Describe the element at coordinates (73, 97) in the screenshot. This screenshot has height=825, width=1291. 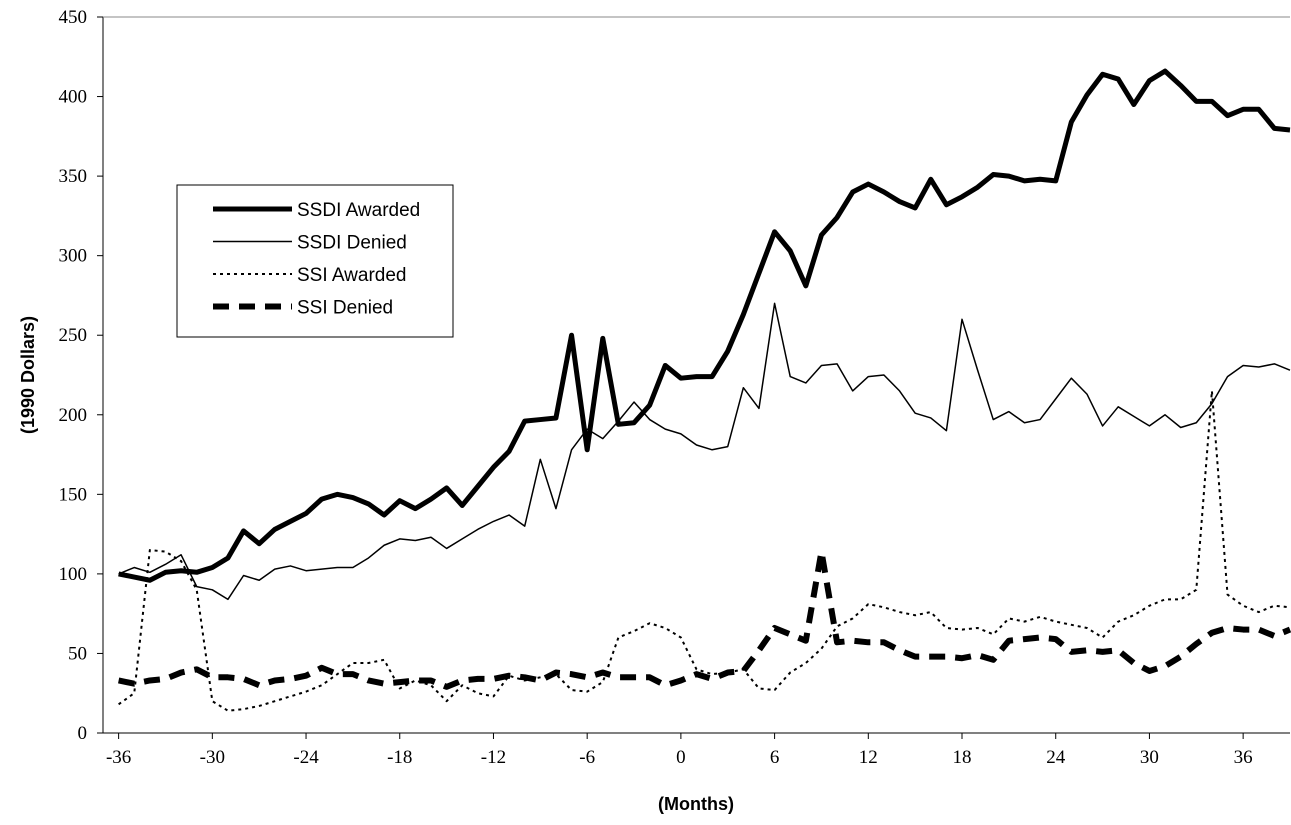
I see `y-tick-label: 400` at that location.